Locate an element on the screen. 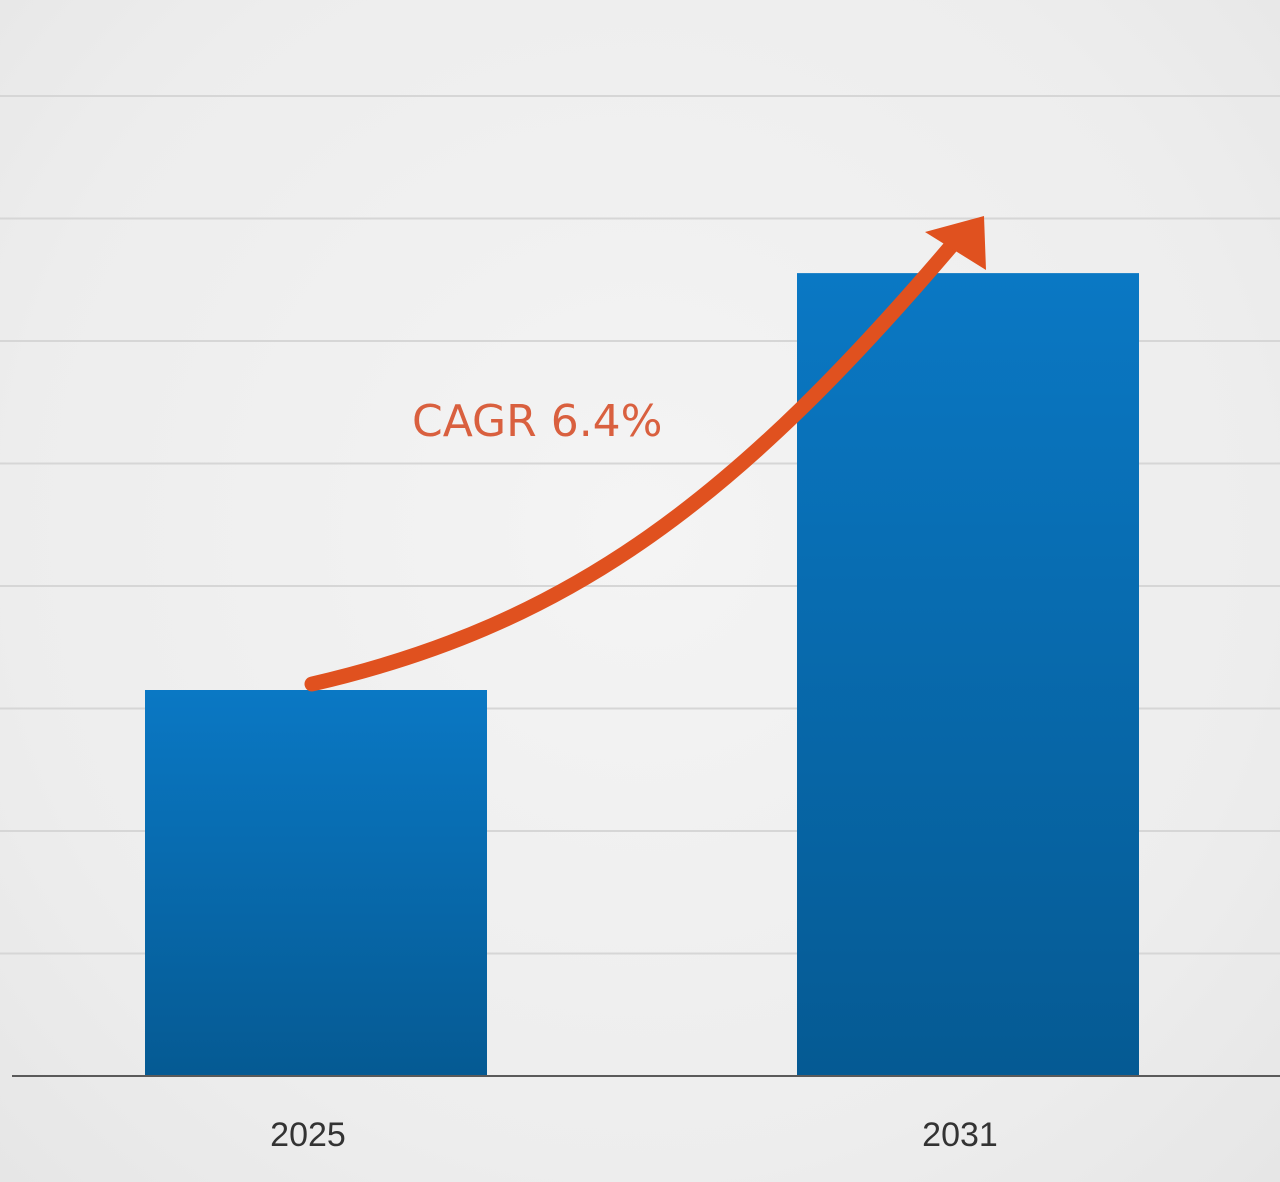  x-tick-label-2025: 2025 is located at coordinates (308, 1135).